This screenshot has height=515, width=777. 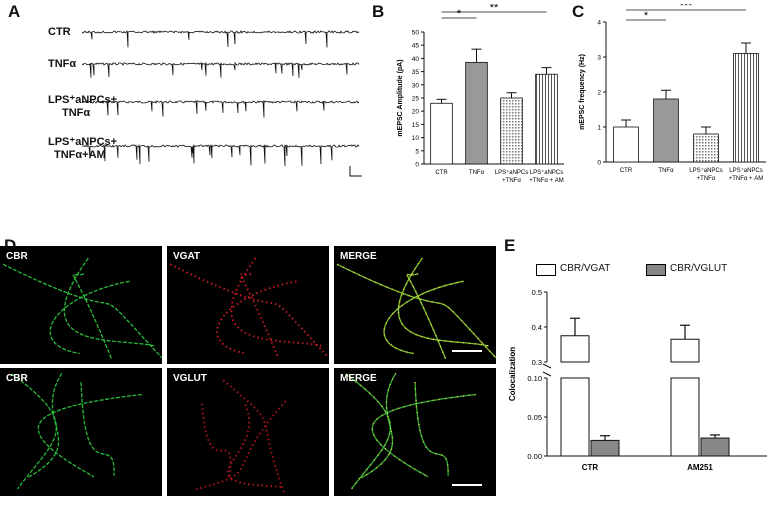 What do you see at coordinates (378, 11) in the screenshot?
I see `panel-letter-b: B` at bounding box center [378, 11].